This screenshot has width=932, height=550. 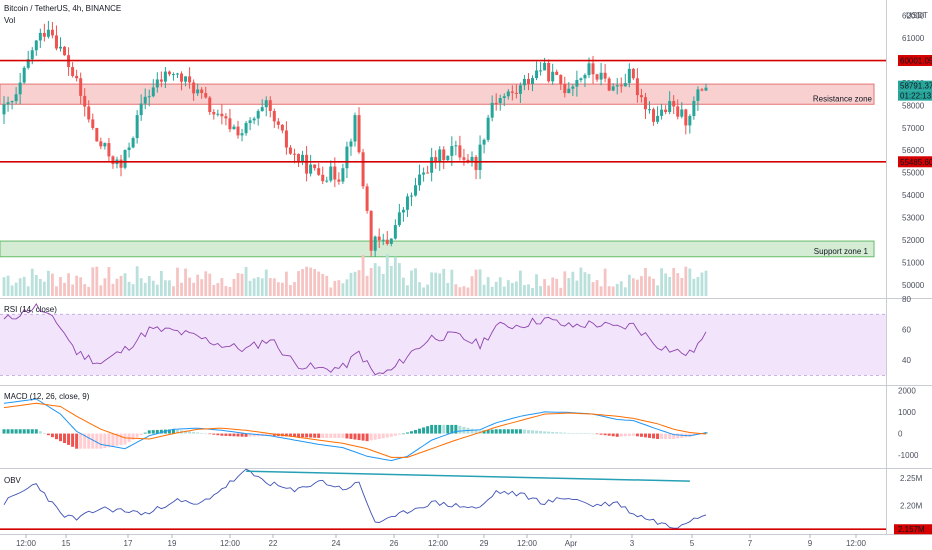 What do you see at coordinates (913, 529) in the screenshot?
I see `obv-level-badge-bg` at bounding box center [913, 529].